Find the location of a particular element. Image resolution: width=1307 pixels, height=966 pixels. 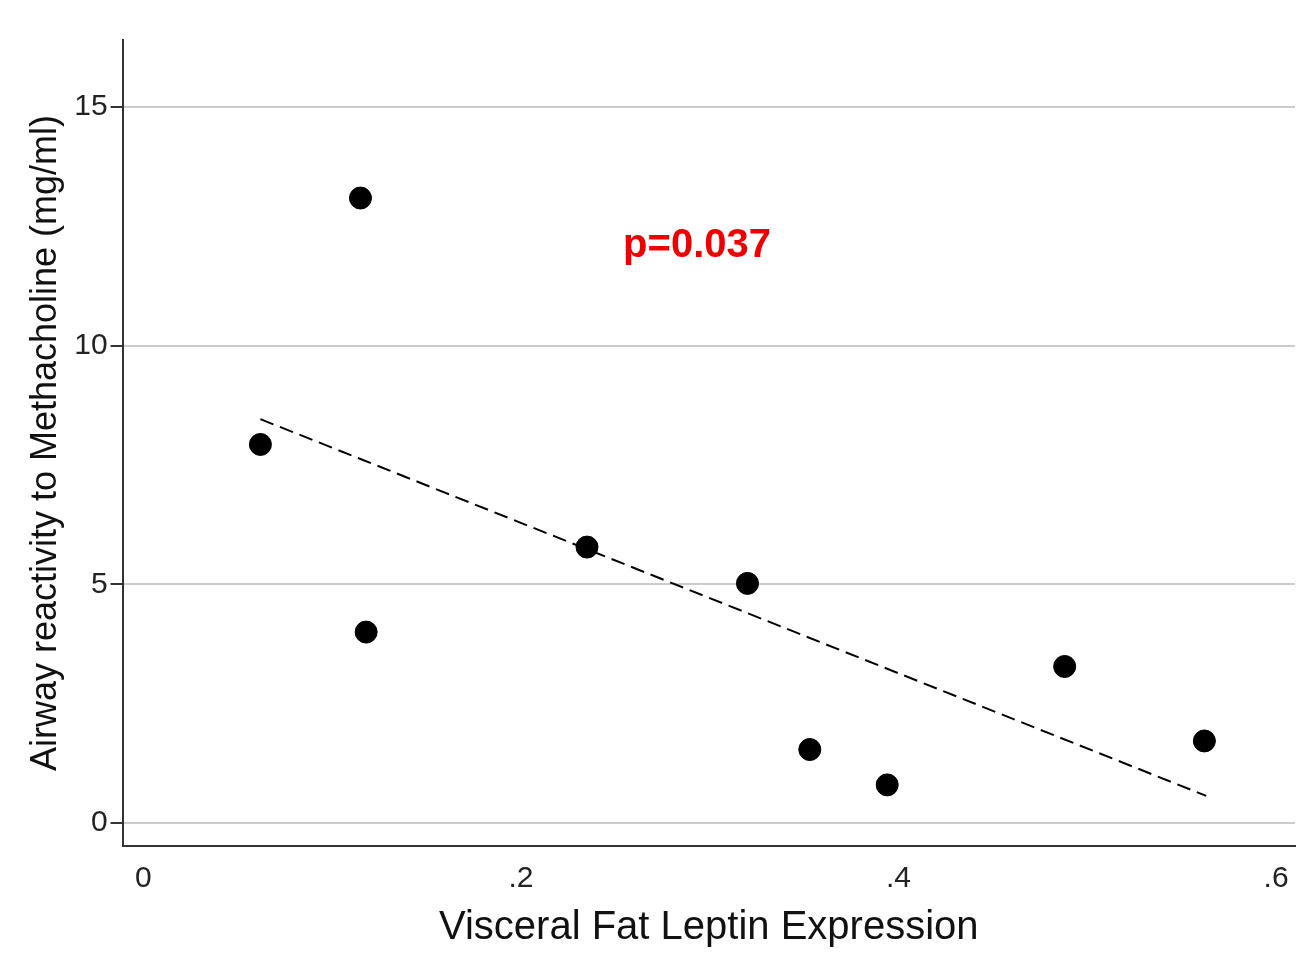

x-tick-label: 0 is located at coordinates (143, 877).